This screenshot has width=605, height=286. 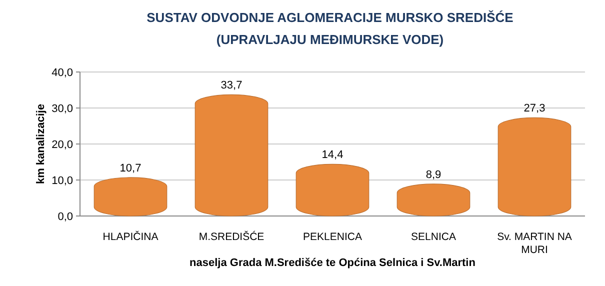 I want to click on y-tick-label: 20,0, so click(x=62, y=145).